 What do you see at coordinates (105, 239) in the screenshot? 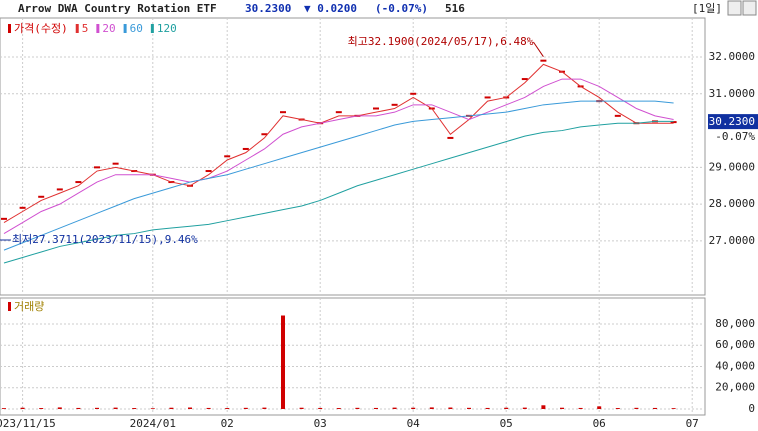
I see `min-label: 최저27.3711(2023/11/15),9.46%` at bounding box center [105, 239].